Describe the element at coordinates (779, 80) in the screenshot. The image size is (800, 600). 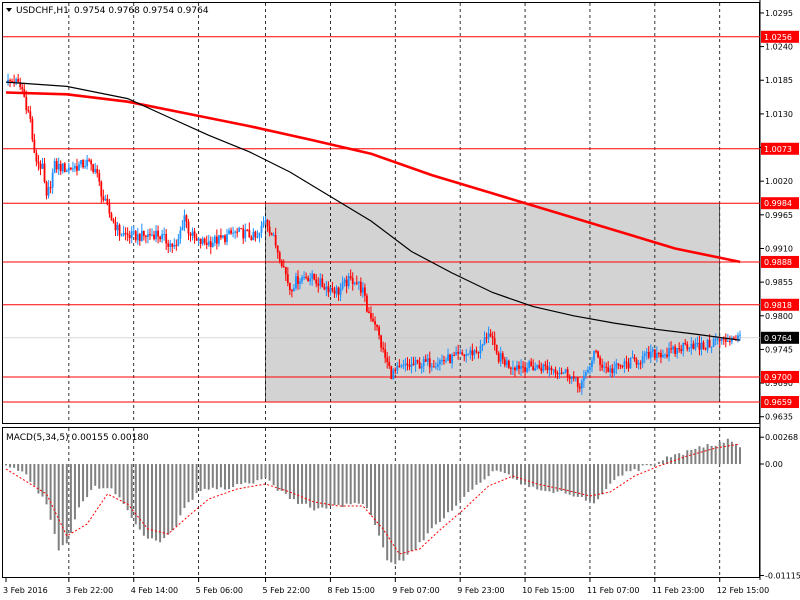
I see `price-tick-label: 1.0185` at that location.